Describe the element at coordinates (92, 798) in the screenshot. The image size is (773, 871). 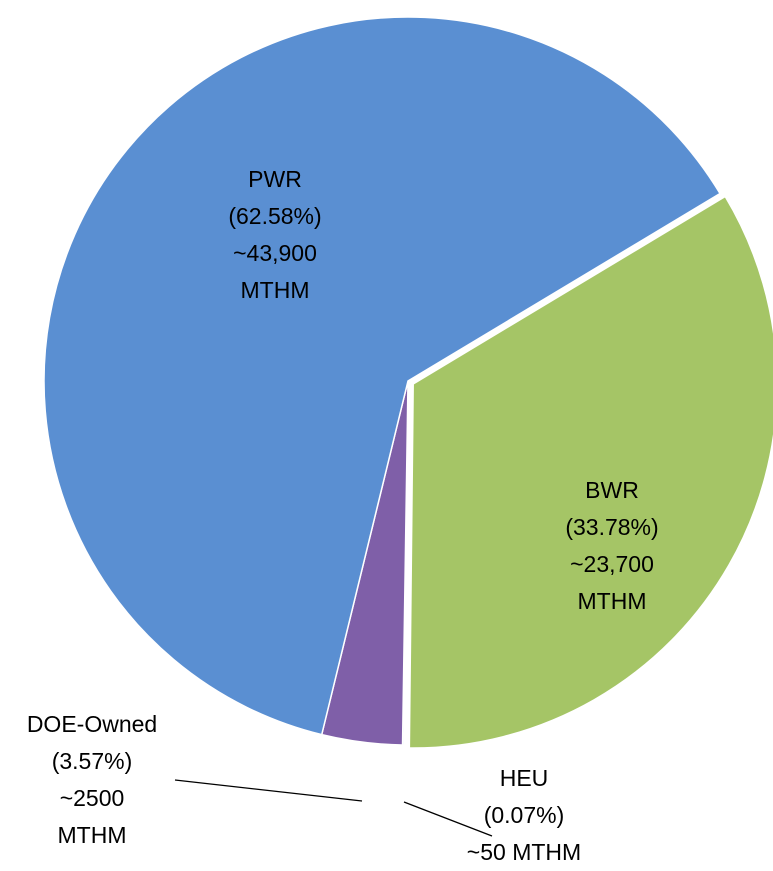
I see `data-label: ~2500` at that location.